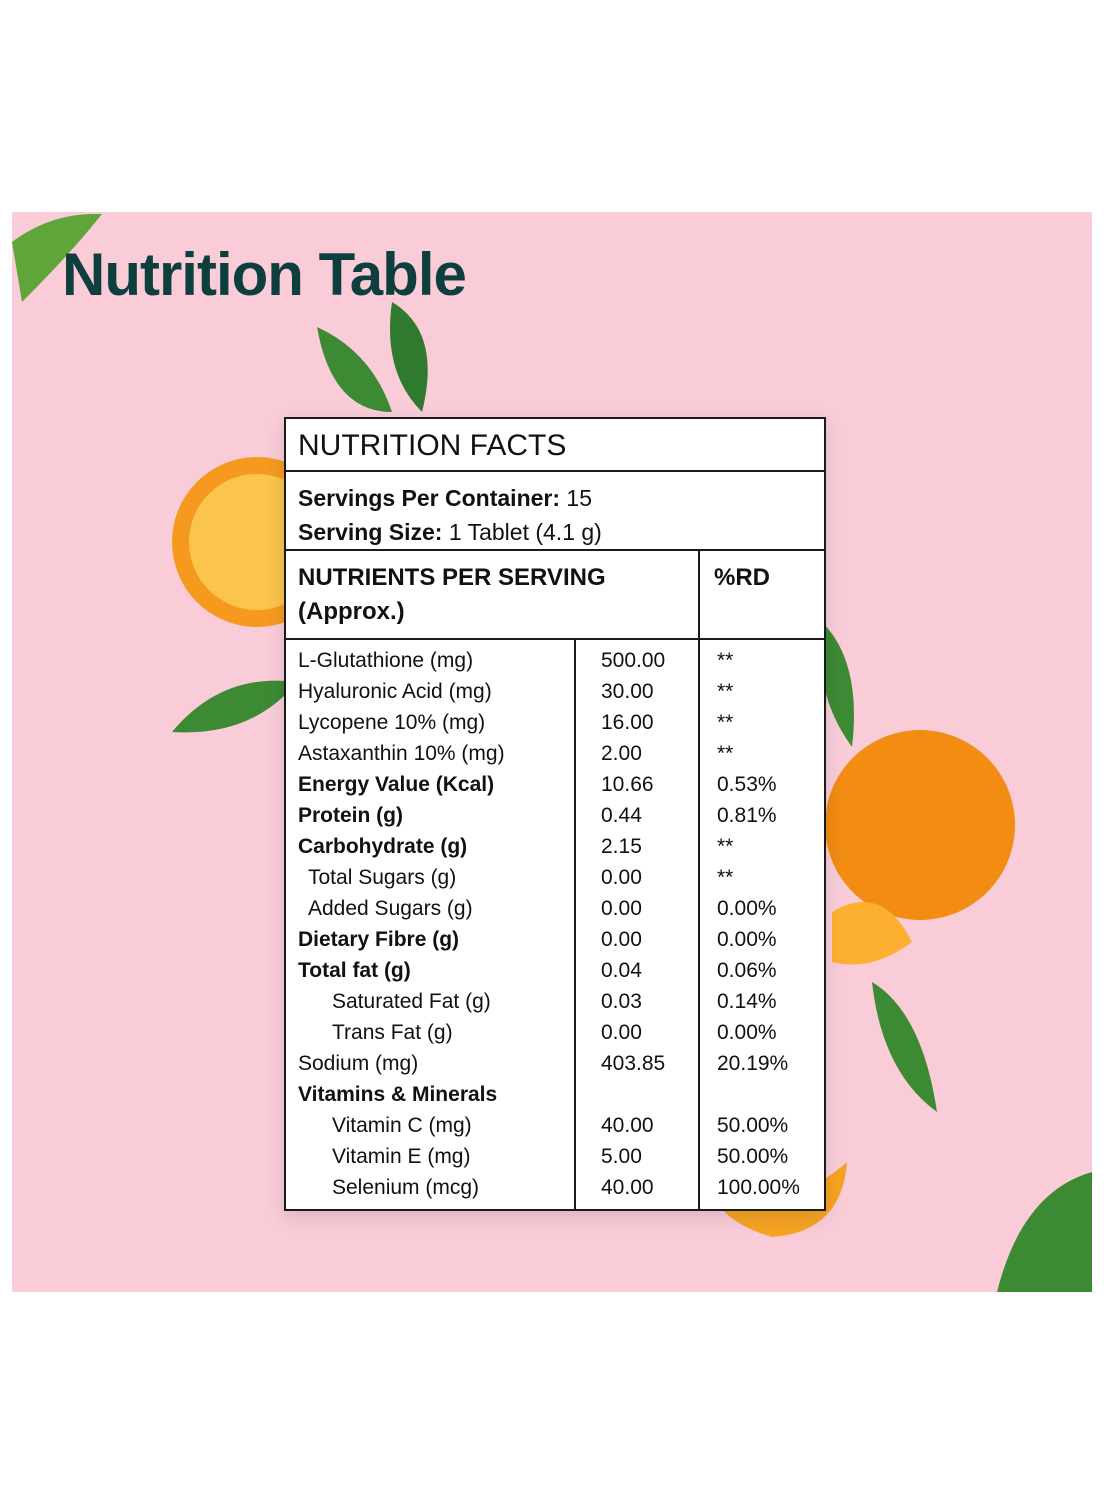  Describe the element at coordinates (747, 815) in the screenshot. I see `rd: 0.81%` at that location.